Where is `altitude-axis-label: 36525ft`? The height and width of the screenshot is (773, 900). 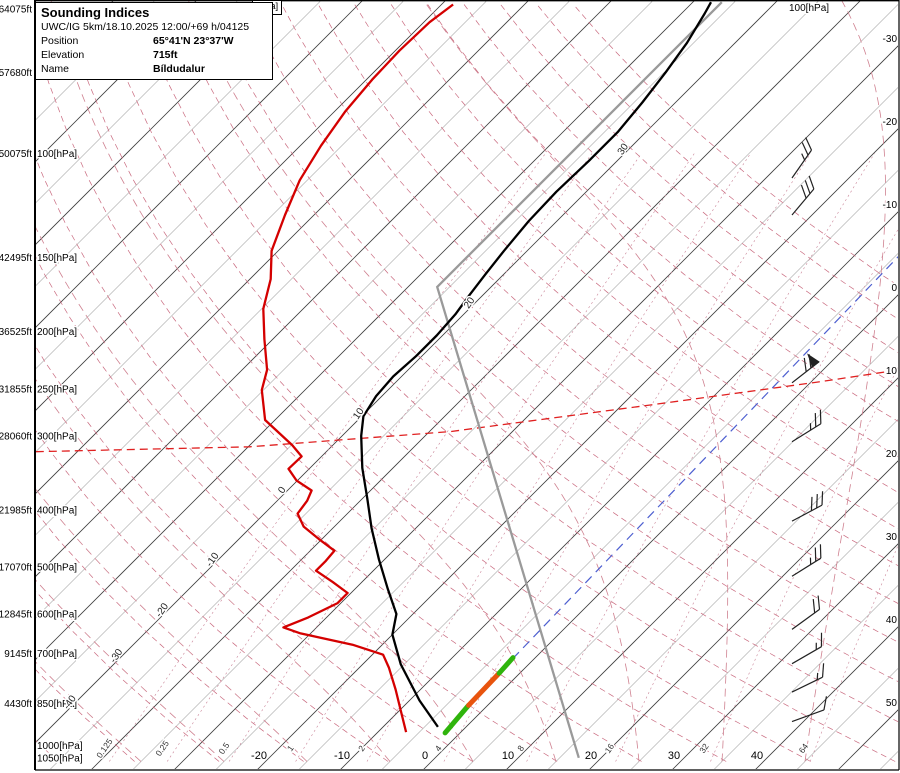
altitude-axis-label: 36525ft is located at coordinates (16, 332).